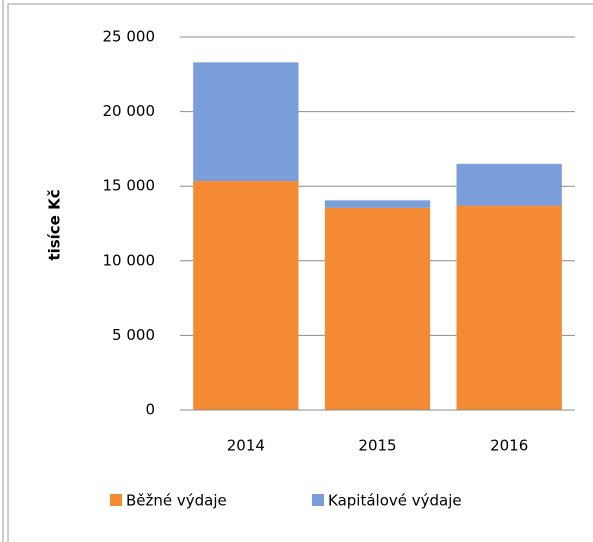 Image resolution: width=593 pixels, height=542 pixels. Describe the element at coordinates (176, 501) in the screenshot. I see `legend-label: Běžné výdaje` at that location.